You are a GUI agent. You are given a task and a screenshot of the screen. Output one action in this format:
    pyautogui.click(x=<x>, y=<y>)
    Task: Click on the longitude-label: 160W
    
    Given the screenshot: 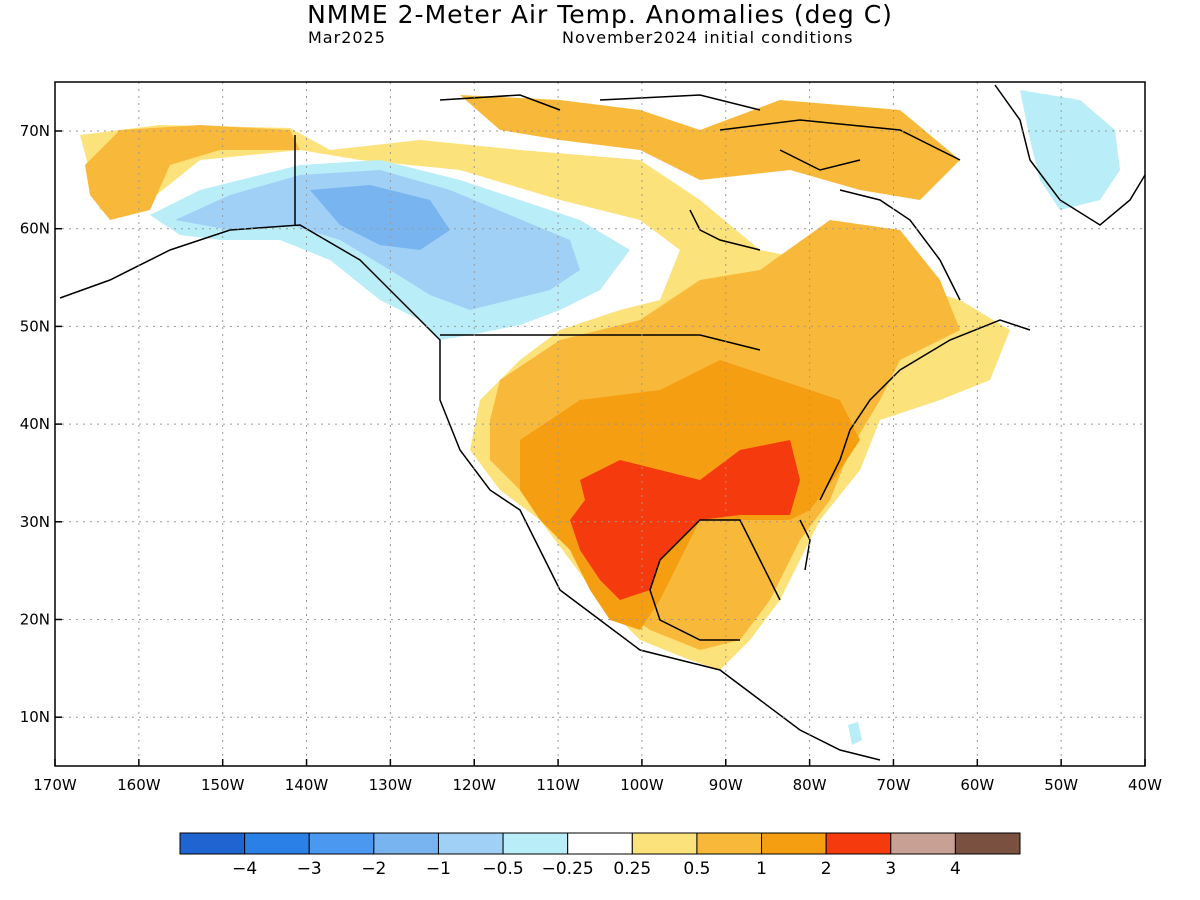 What is the action you would take?
    pyautogui.click(x=139, y=785)
    